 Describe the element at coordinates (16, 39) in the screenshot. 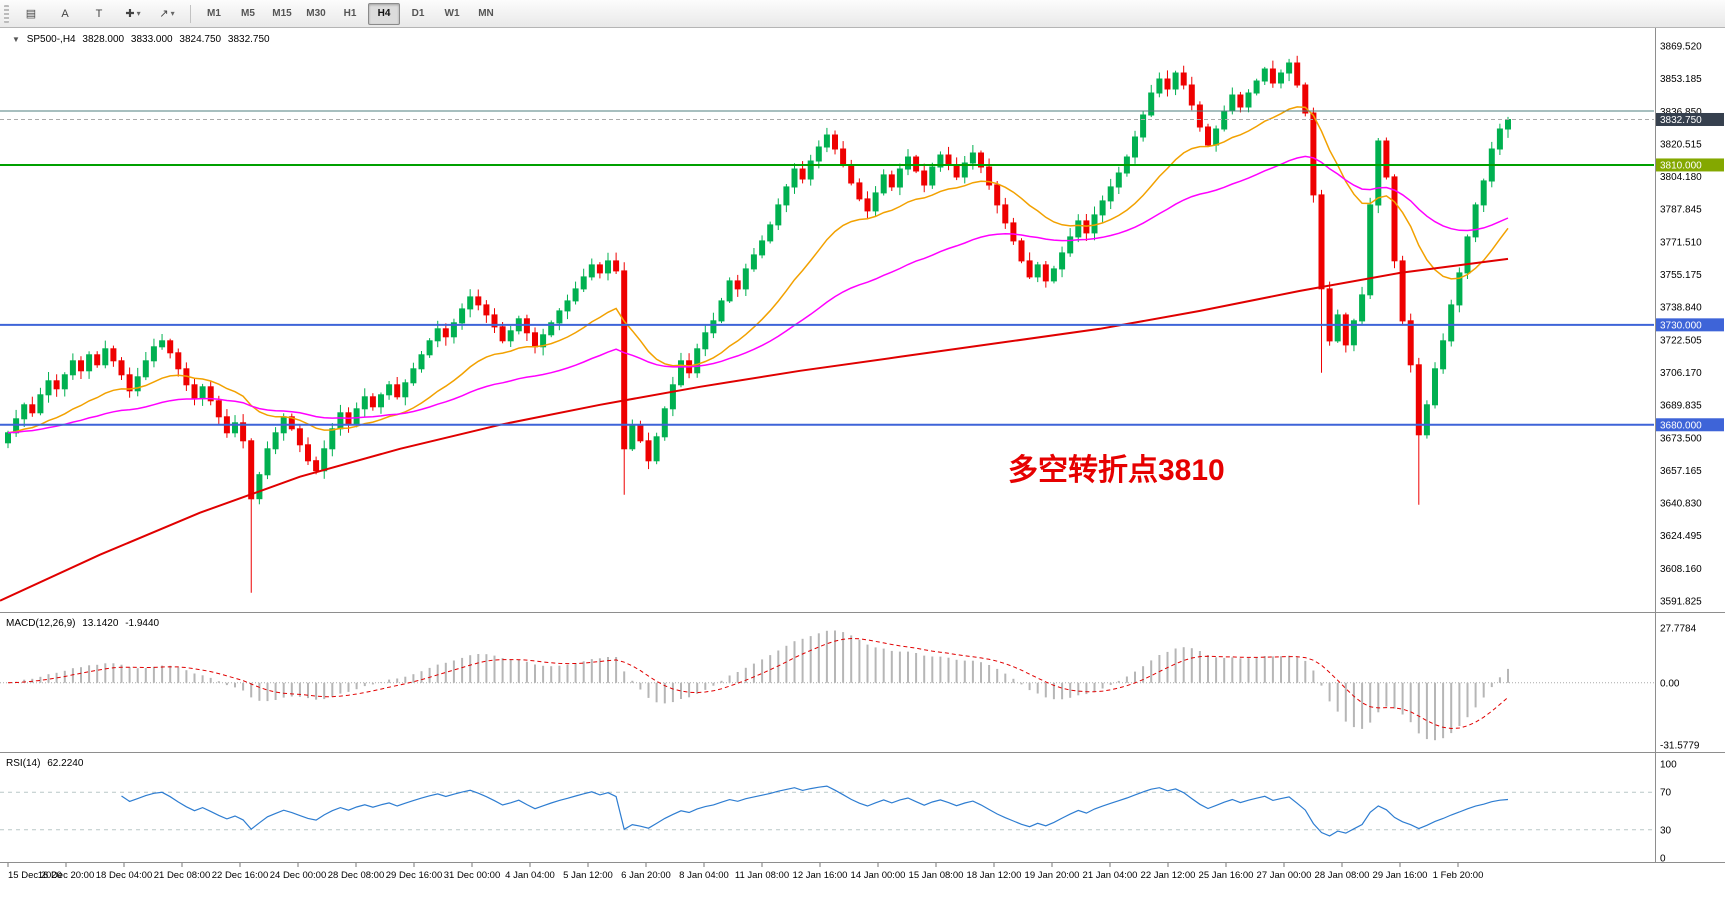

I see `one-click-trading-icon: ▼` at that location.